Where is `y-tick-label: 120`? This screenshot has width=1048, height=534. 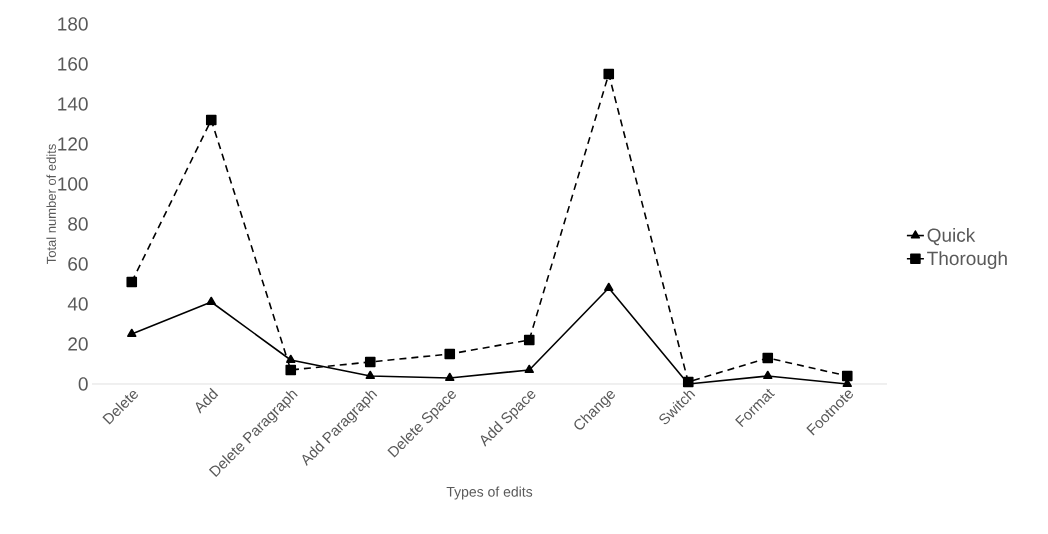
y-tick-label: 120 is located at coordinates (73, 144).